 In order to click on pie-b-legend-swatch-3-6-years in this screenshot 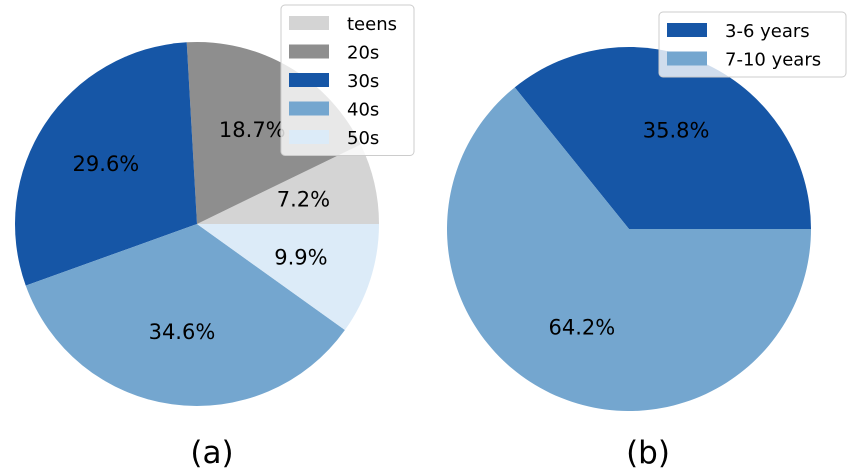, I will do `click(687, 30)`.